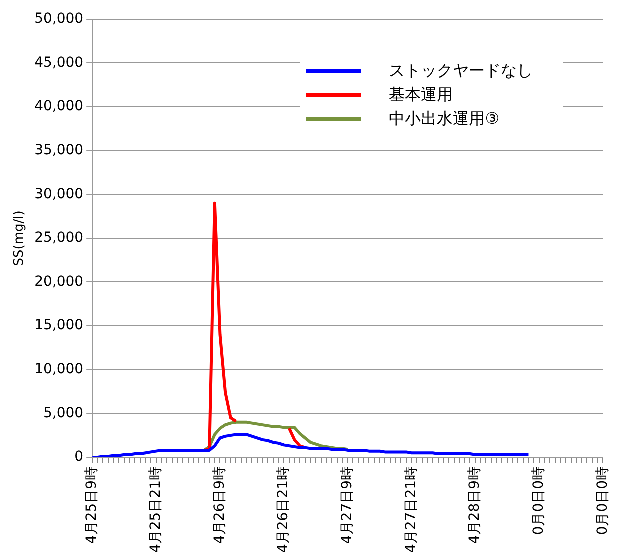  I want to click on legend-label: ストックヤードなし, so click(461, 71).